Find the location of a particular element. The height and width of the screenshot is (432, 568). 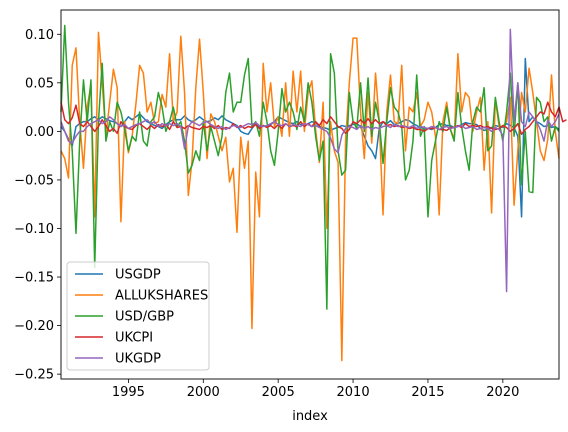

y-axis: 0.10 0.05 0.00 −0.05 −0.10 −0.15 −0.20 −0.25 is located at coordinates (37, 205).